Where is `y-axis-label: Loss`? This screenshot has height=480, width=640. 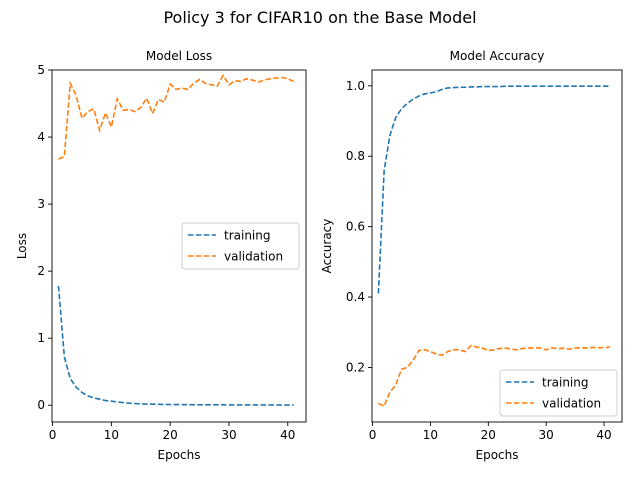 y-axis-label: Loss is located at coordinates (22, 246).